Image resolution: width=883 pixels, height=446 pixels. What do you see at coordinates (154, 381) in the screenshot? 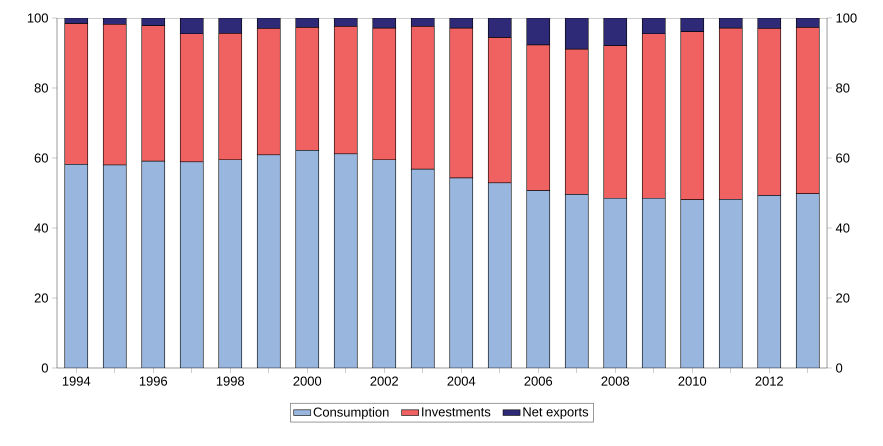
I see `x-tick-label: 1996` at bounding box center [154, 381].